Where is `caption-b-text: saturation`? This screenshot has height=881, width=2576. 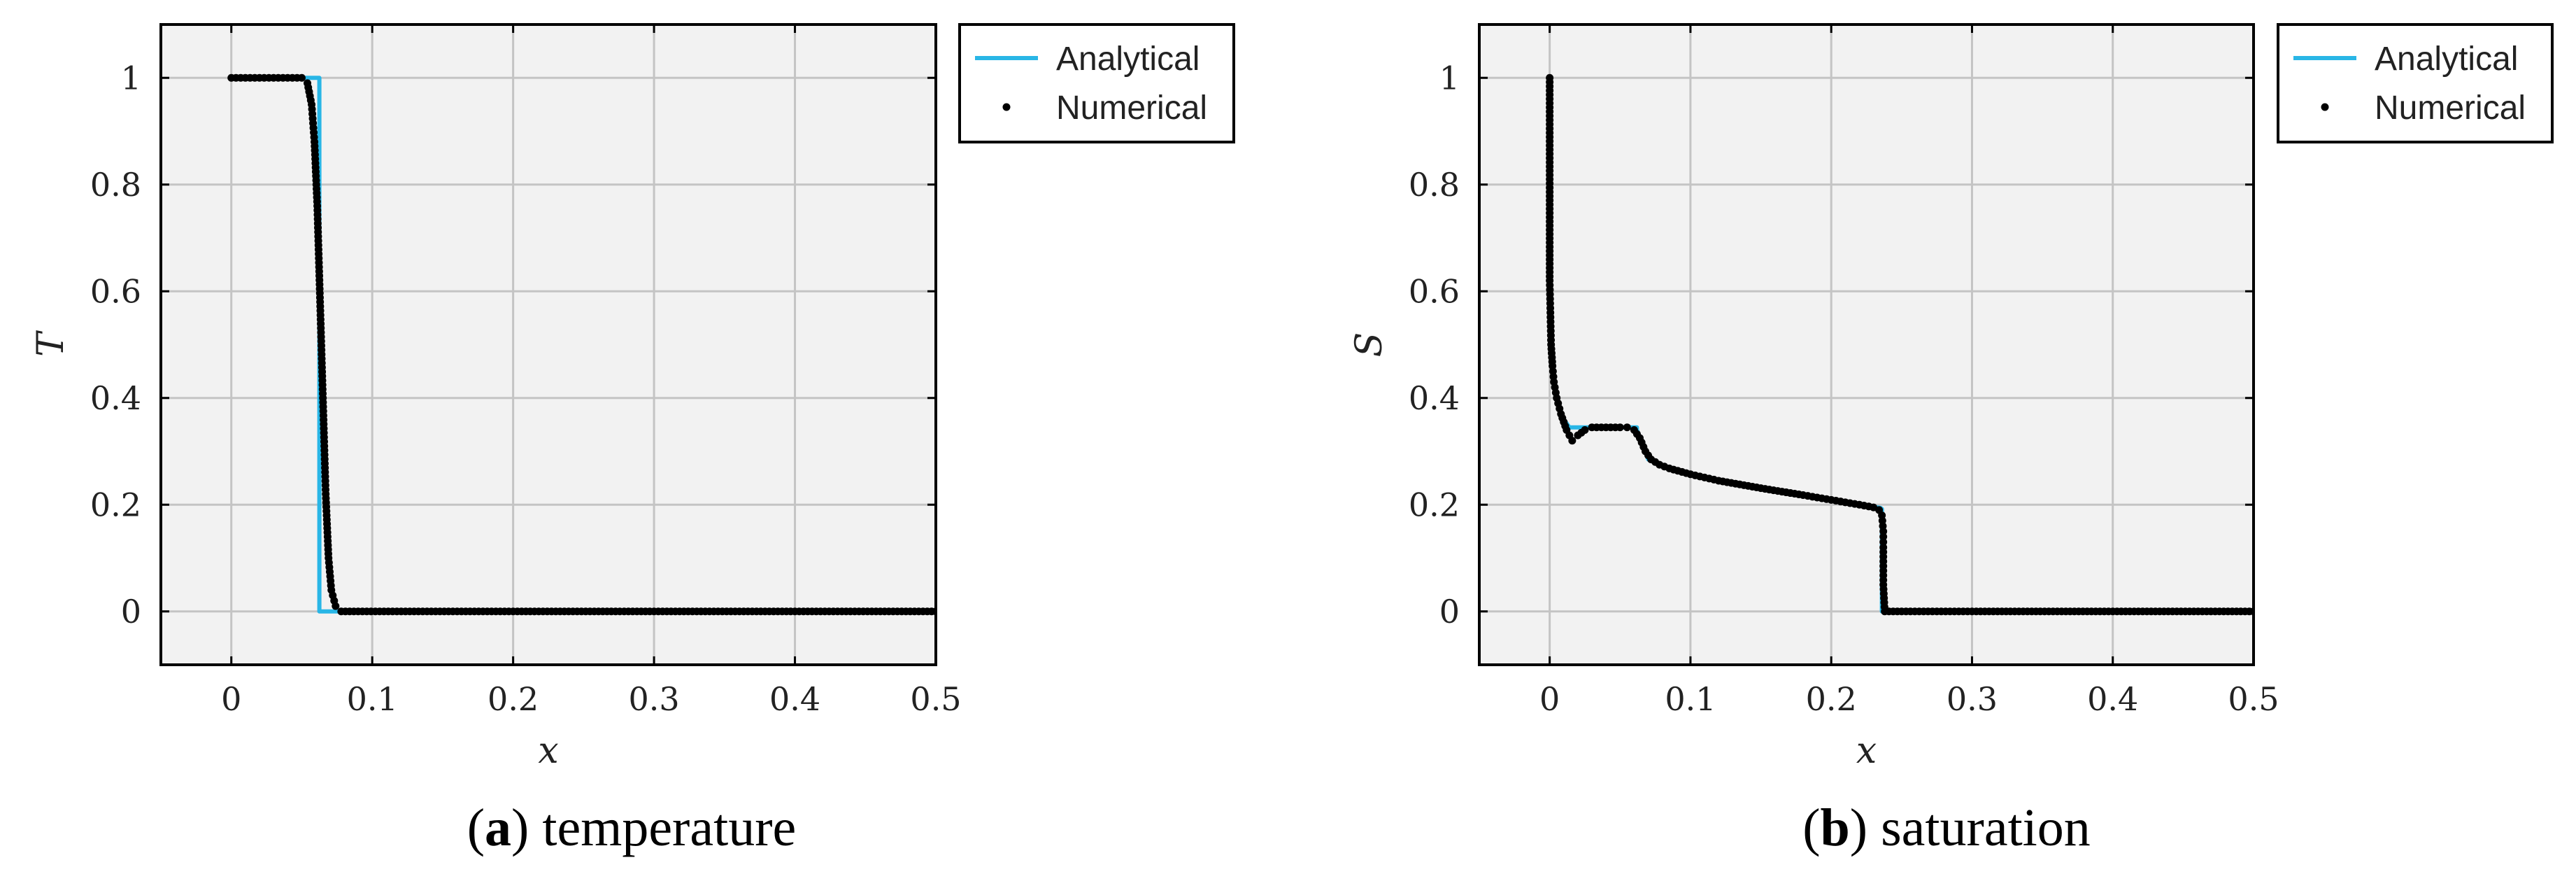
caption-b-text: saturation is located at coordinates (1986, 827).